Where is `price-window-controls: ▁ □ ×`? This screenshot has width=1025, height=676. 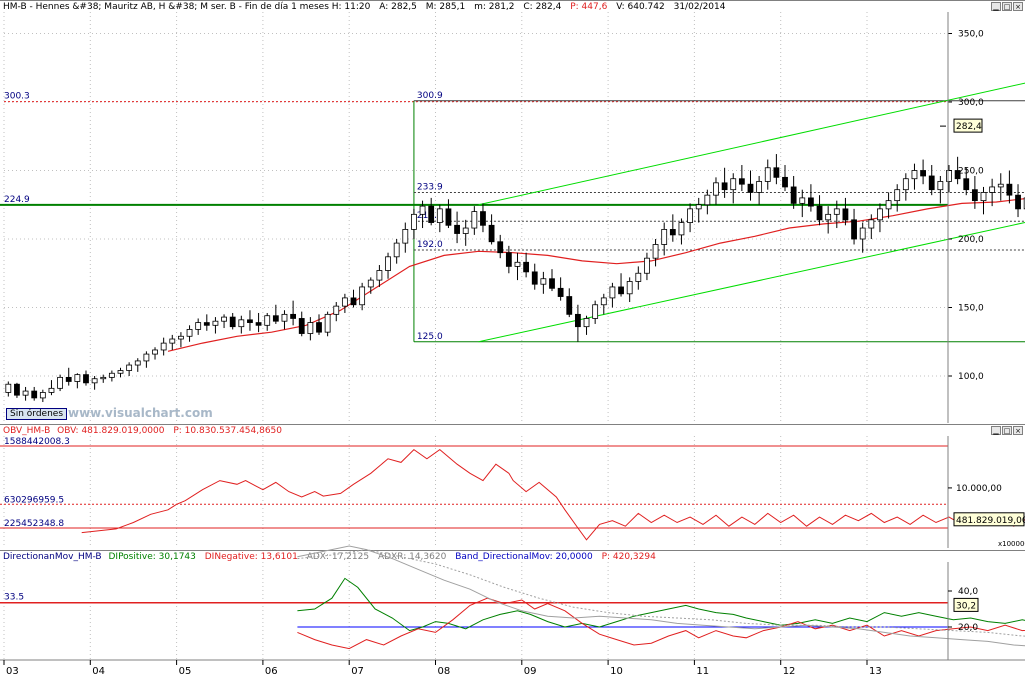
price-window-controls: ▁ □ × is located at coordinates (1007, 6).